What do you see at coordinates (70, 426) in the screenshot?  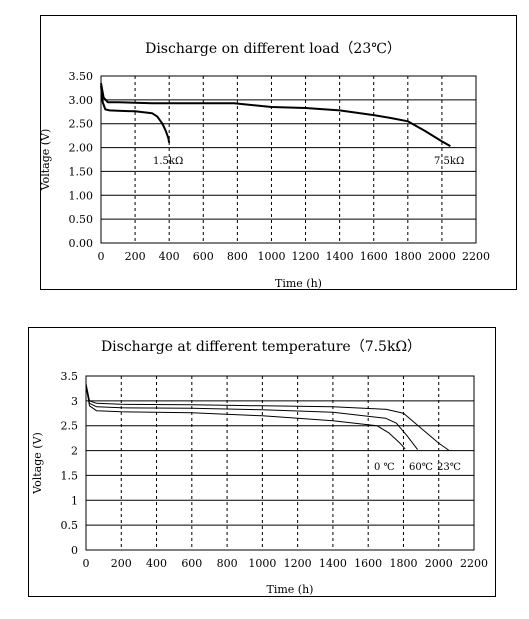 I see `y-tick-label: 2.5` at bounding box center [70, 426].